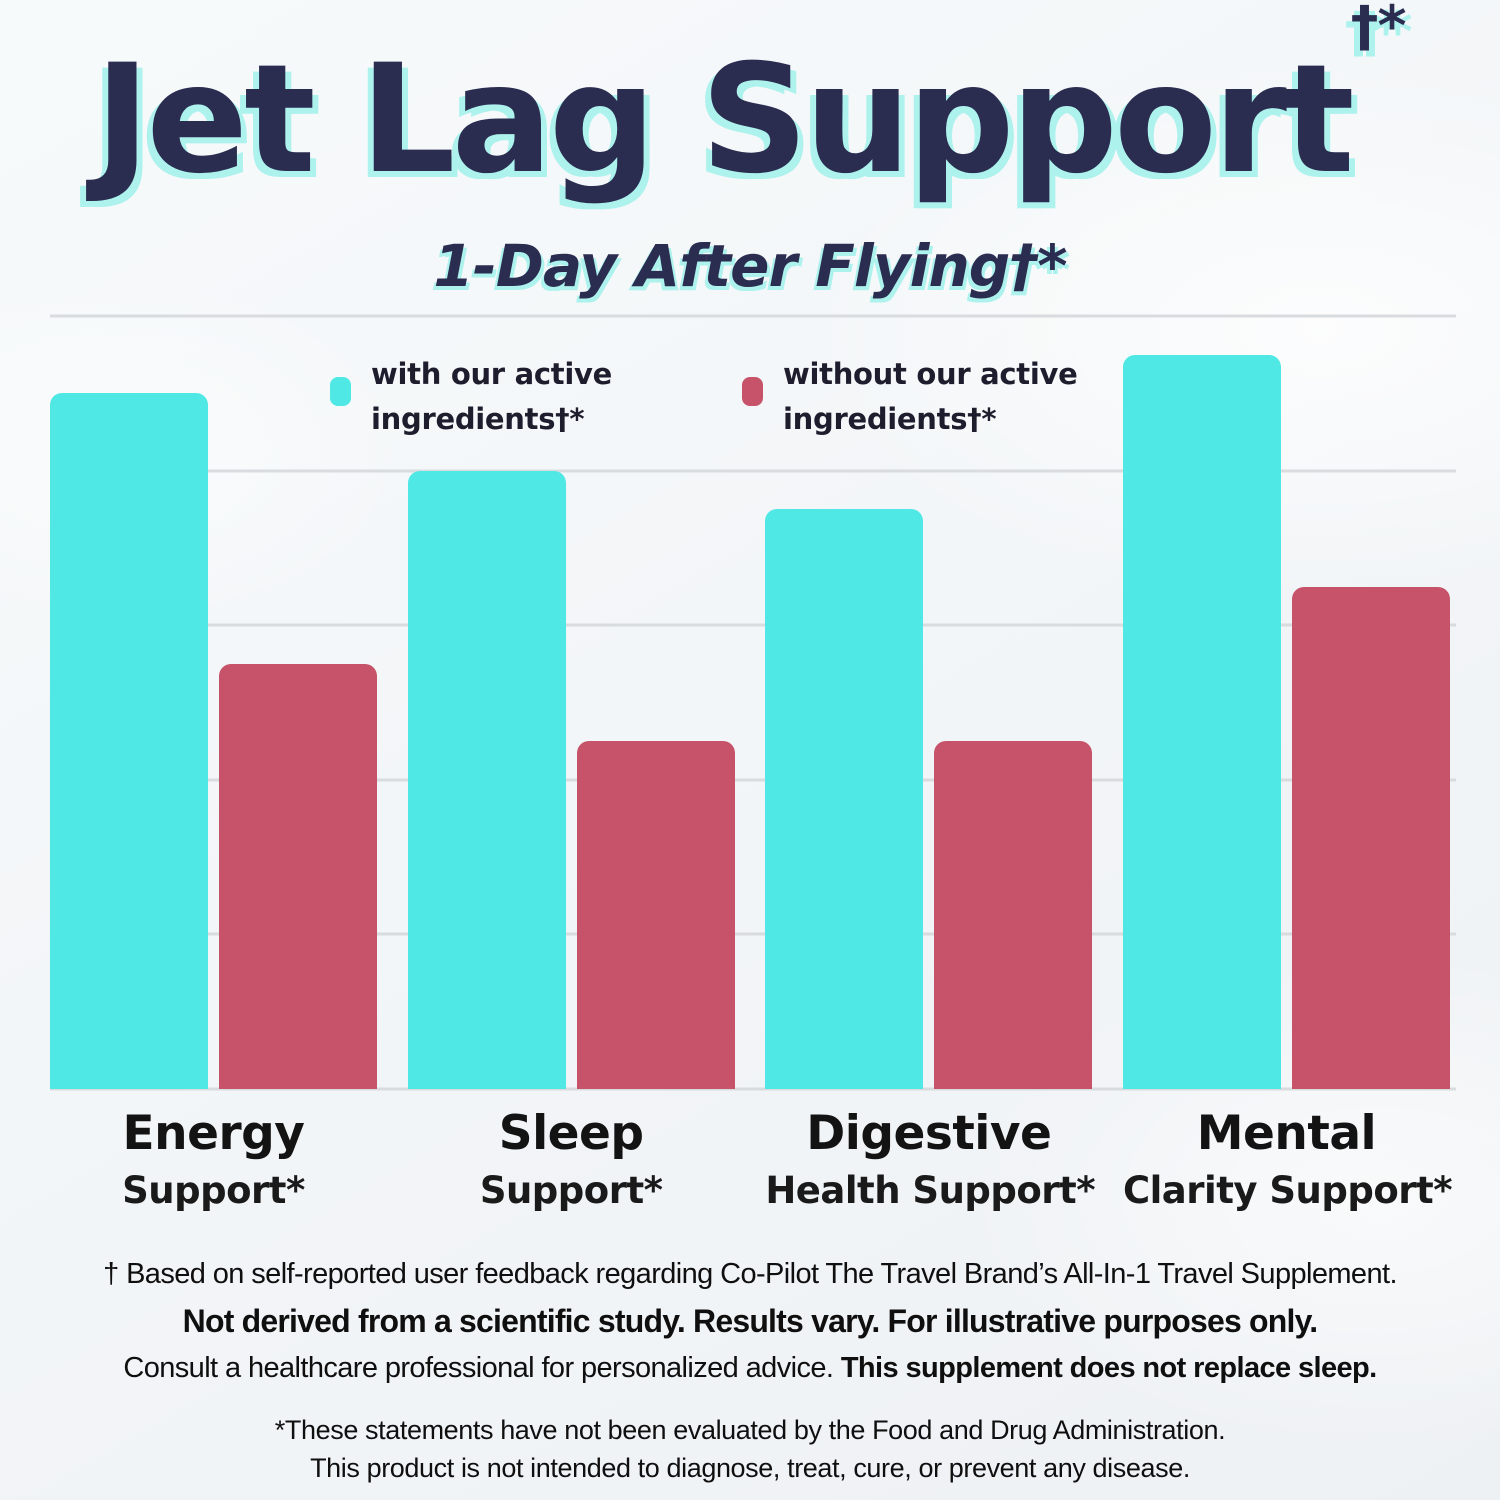 The image size is (1500, 1500). I want to click on category-label-0-line1: Energy, so click(213, 1133).